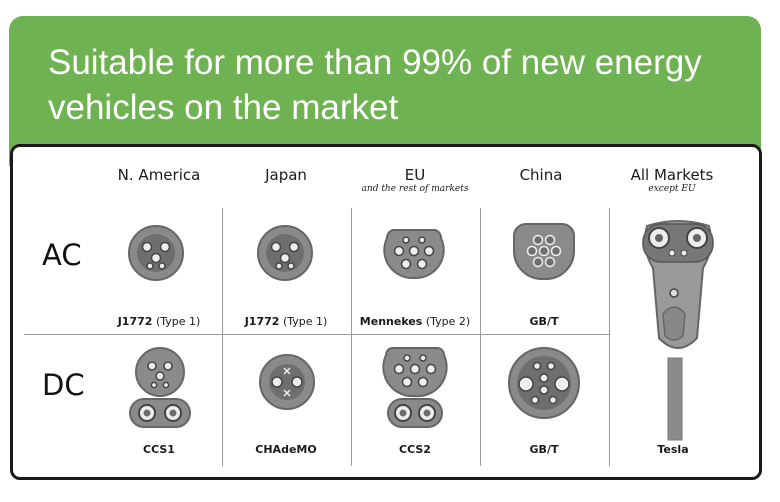 This screenshot has height=502, width=780. Describe the element at coordinates (159, 175) in the screenshot. I see `column-north-america: N. America` at that location.